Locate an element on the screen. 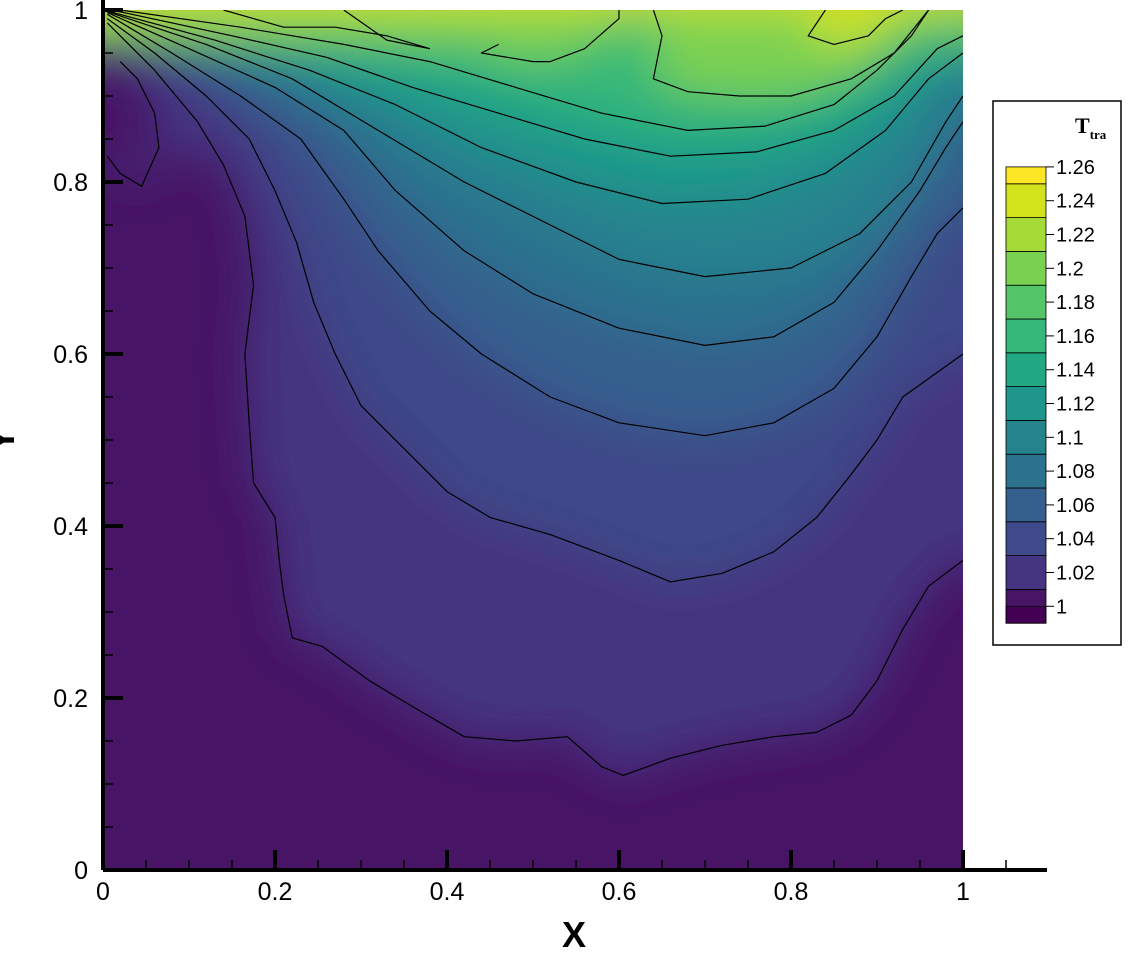 The width and height of the screenshot is (1136, 954). y-tick-label: 0 is located at coordinates (81, 871).